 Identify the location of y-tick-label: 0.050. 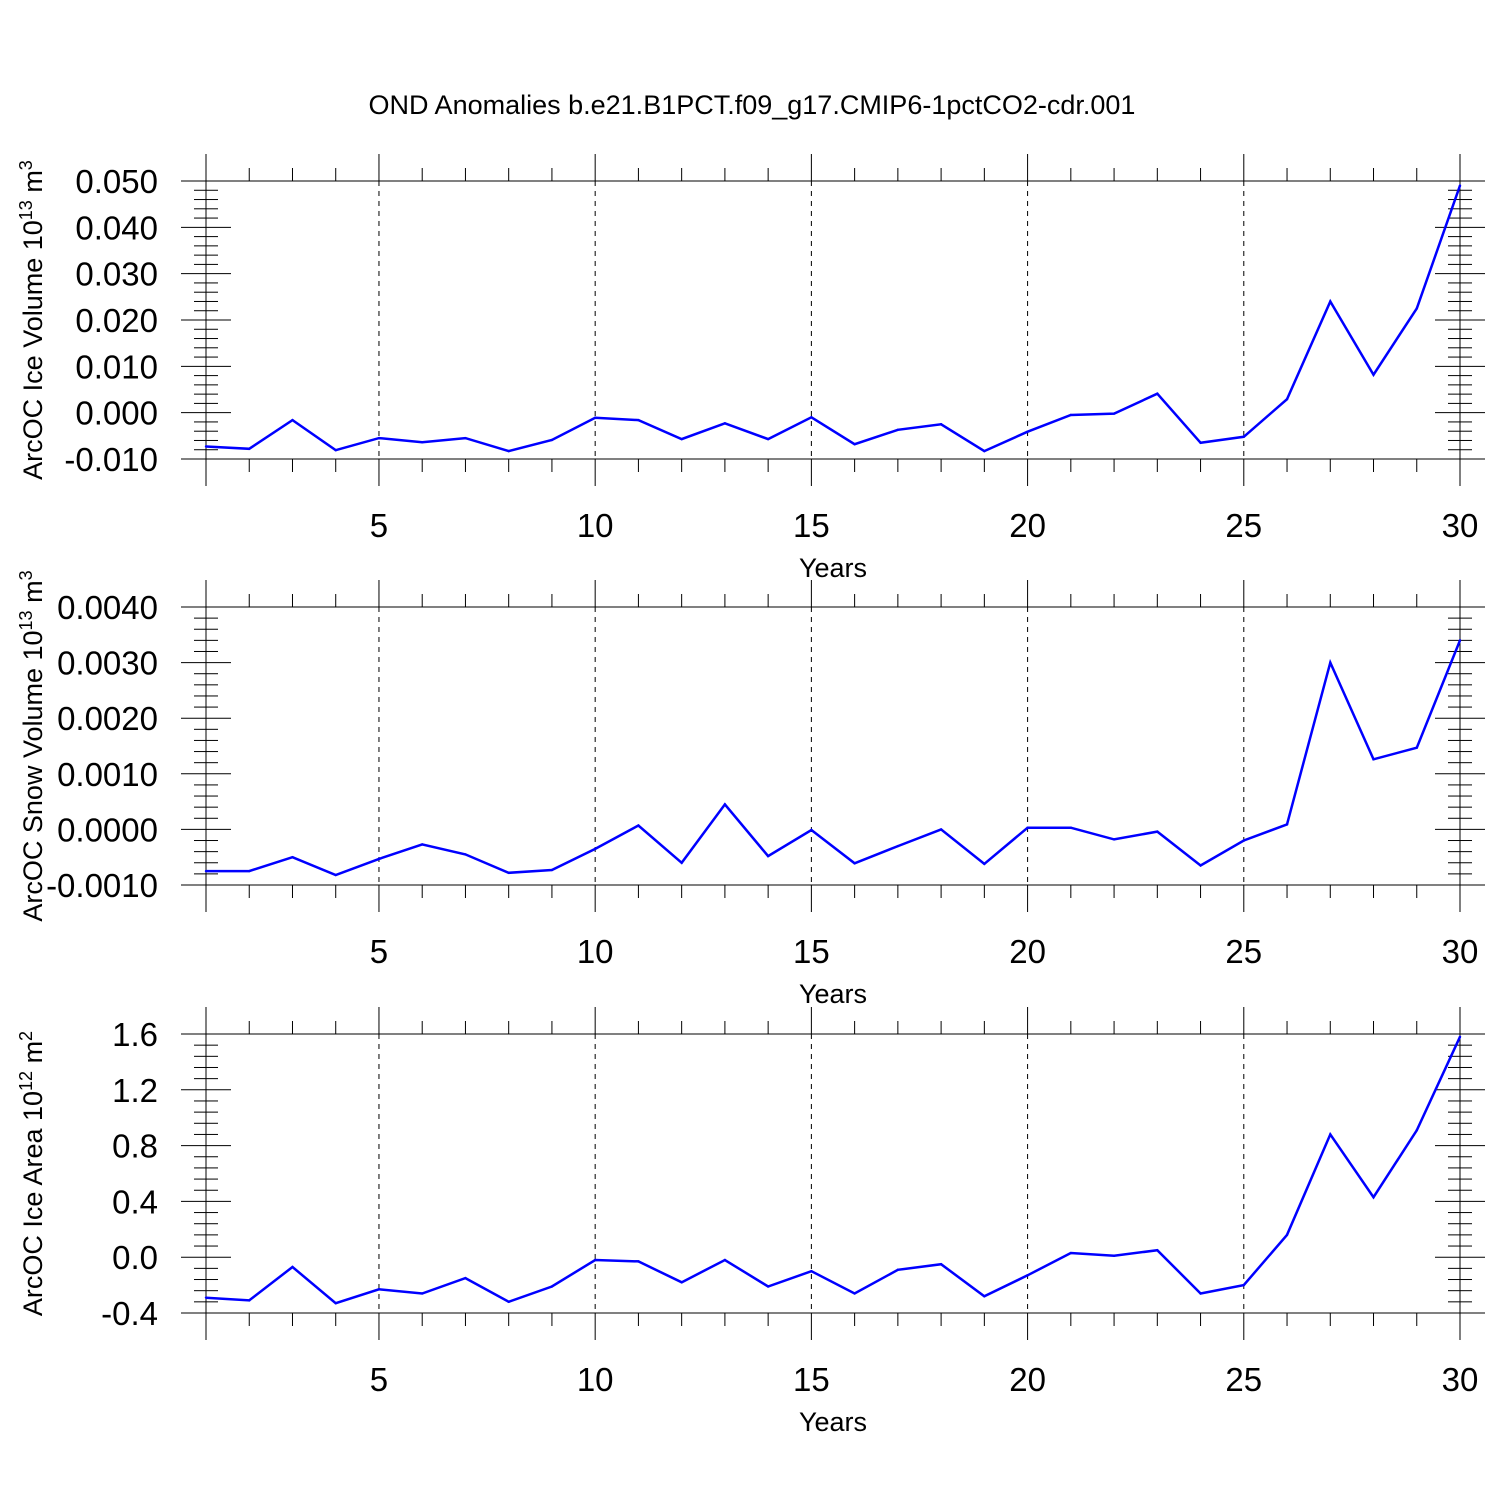
(116, 181).